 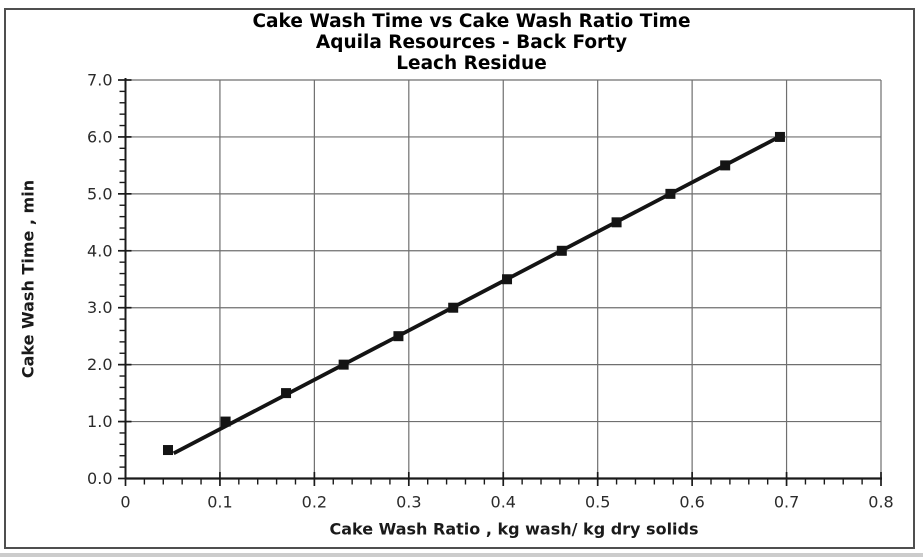 What do you see at coordinates (880, 502) in the screenshot?
I see `x-tick-label: 0.8` at bounding box center [880, 502].